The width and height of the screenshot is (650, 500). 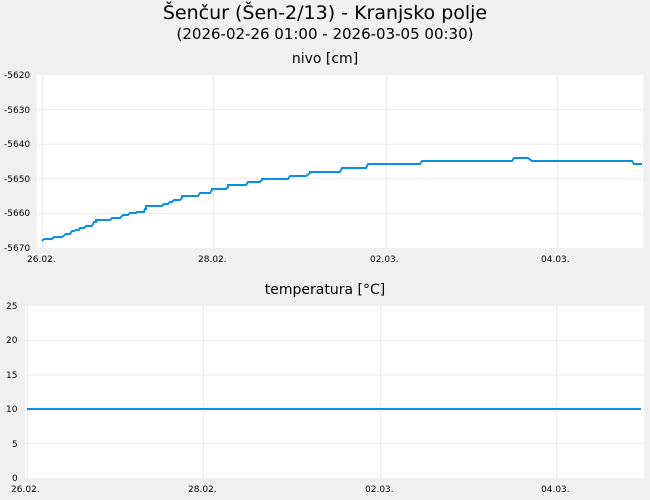 I want to click on svg-text: 25, so click(x=11, y=307).